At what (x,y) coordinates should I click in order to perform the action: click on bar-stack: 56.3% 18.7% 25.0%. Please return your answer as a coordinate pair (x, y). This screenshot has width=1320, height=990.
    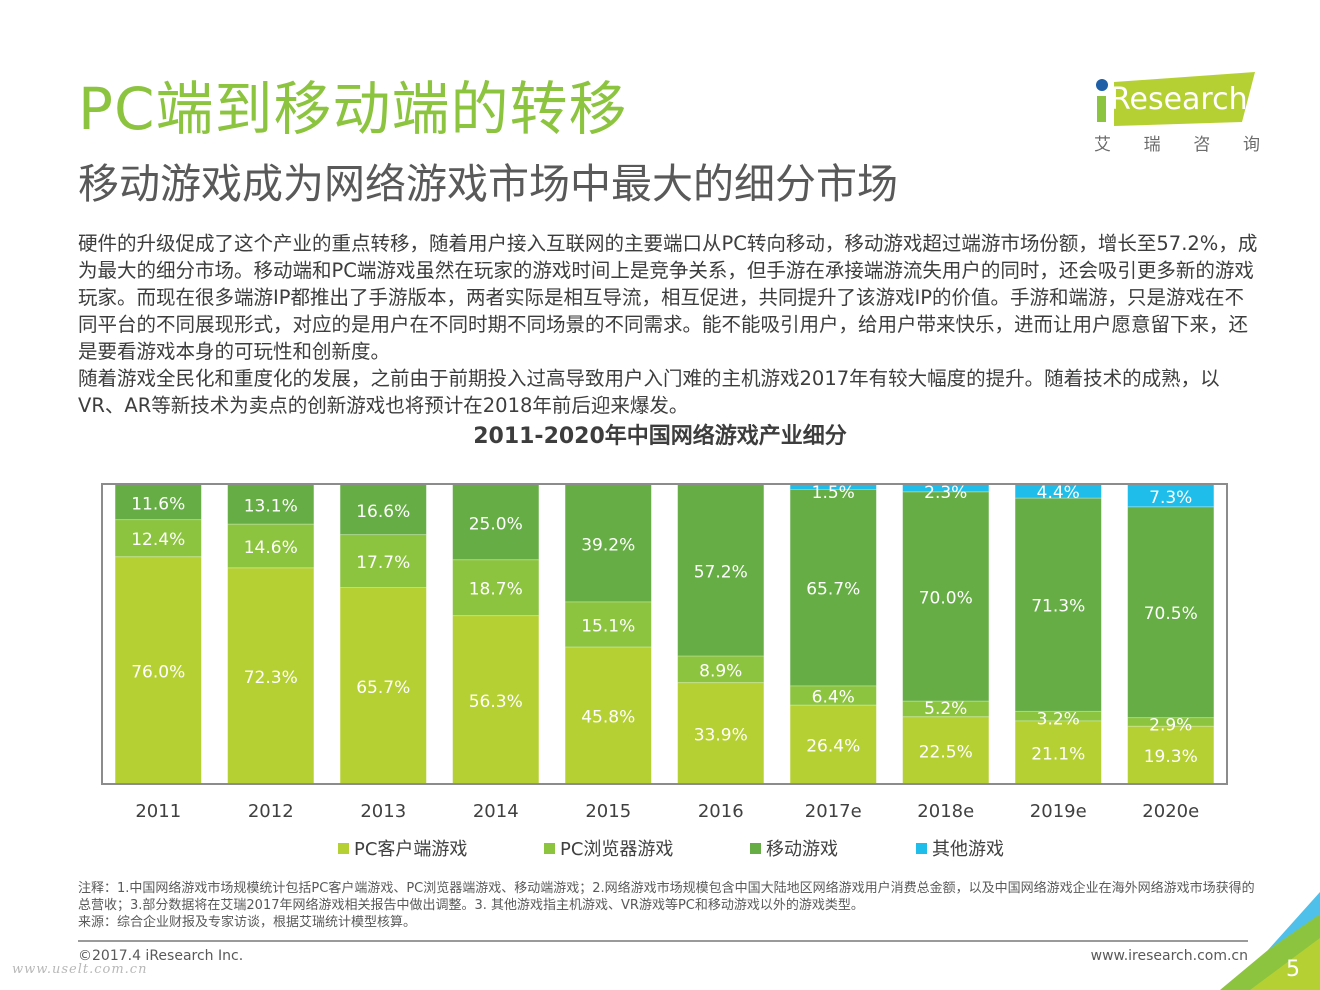
    Looking at the image, I should click on (495, 634).